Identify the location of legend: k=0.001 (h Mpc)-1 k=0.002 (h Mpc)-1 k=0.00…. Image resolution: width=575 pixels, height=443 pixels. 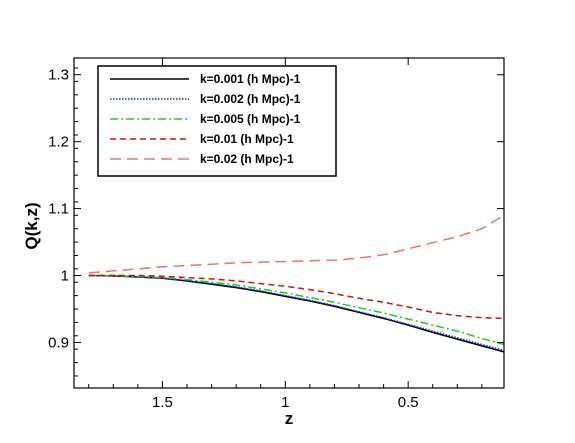
(217, 121).